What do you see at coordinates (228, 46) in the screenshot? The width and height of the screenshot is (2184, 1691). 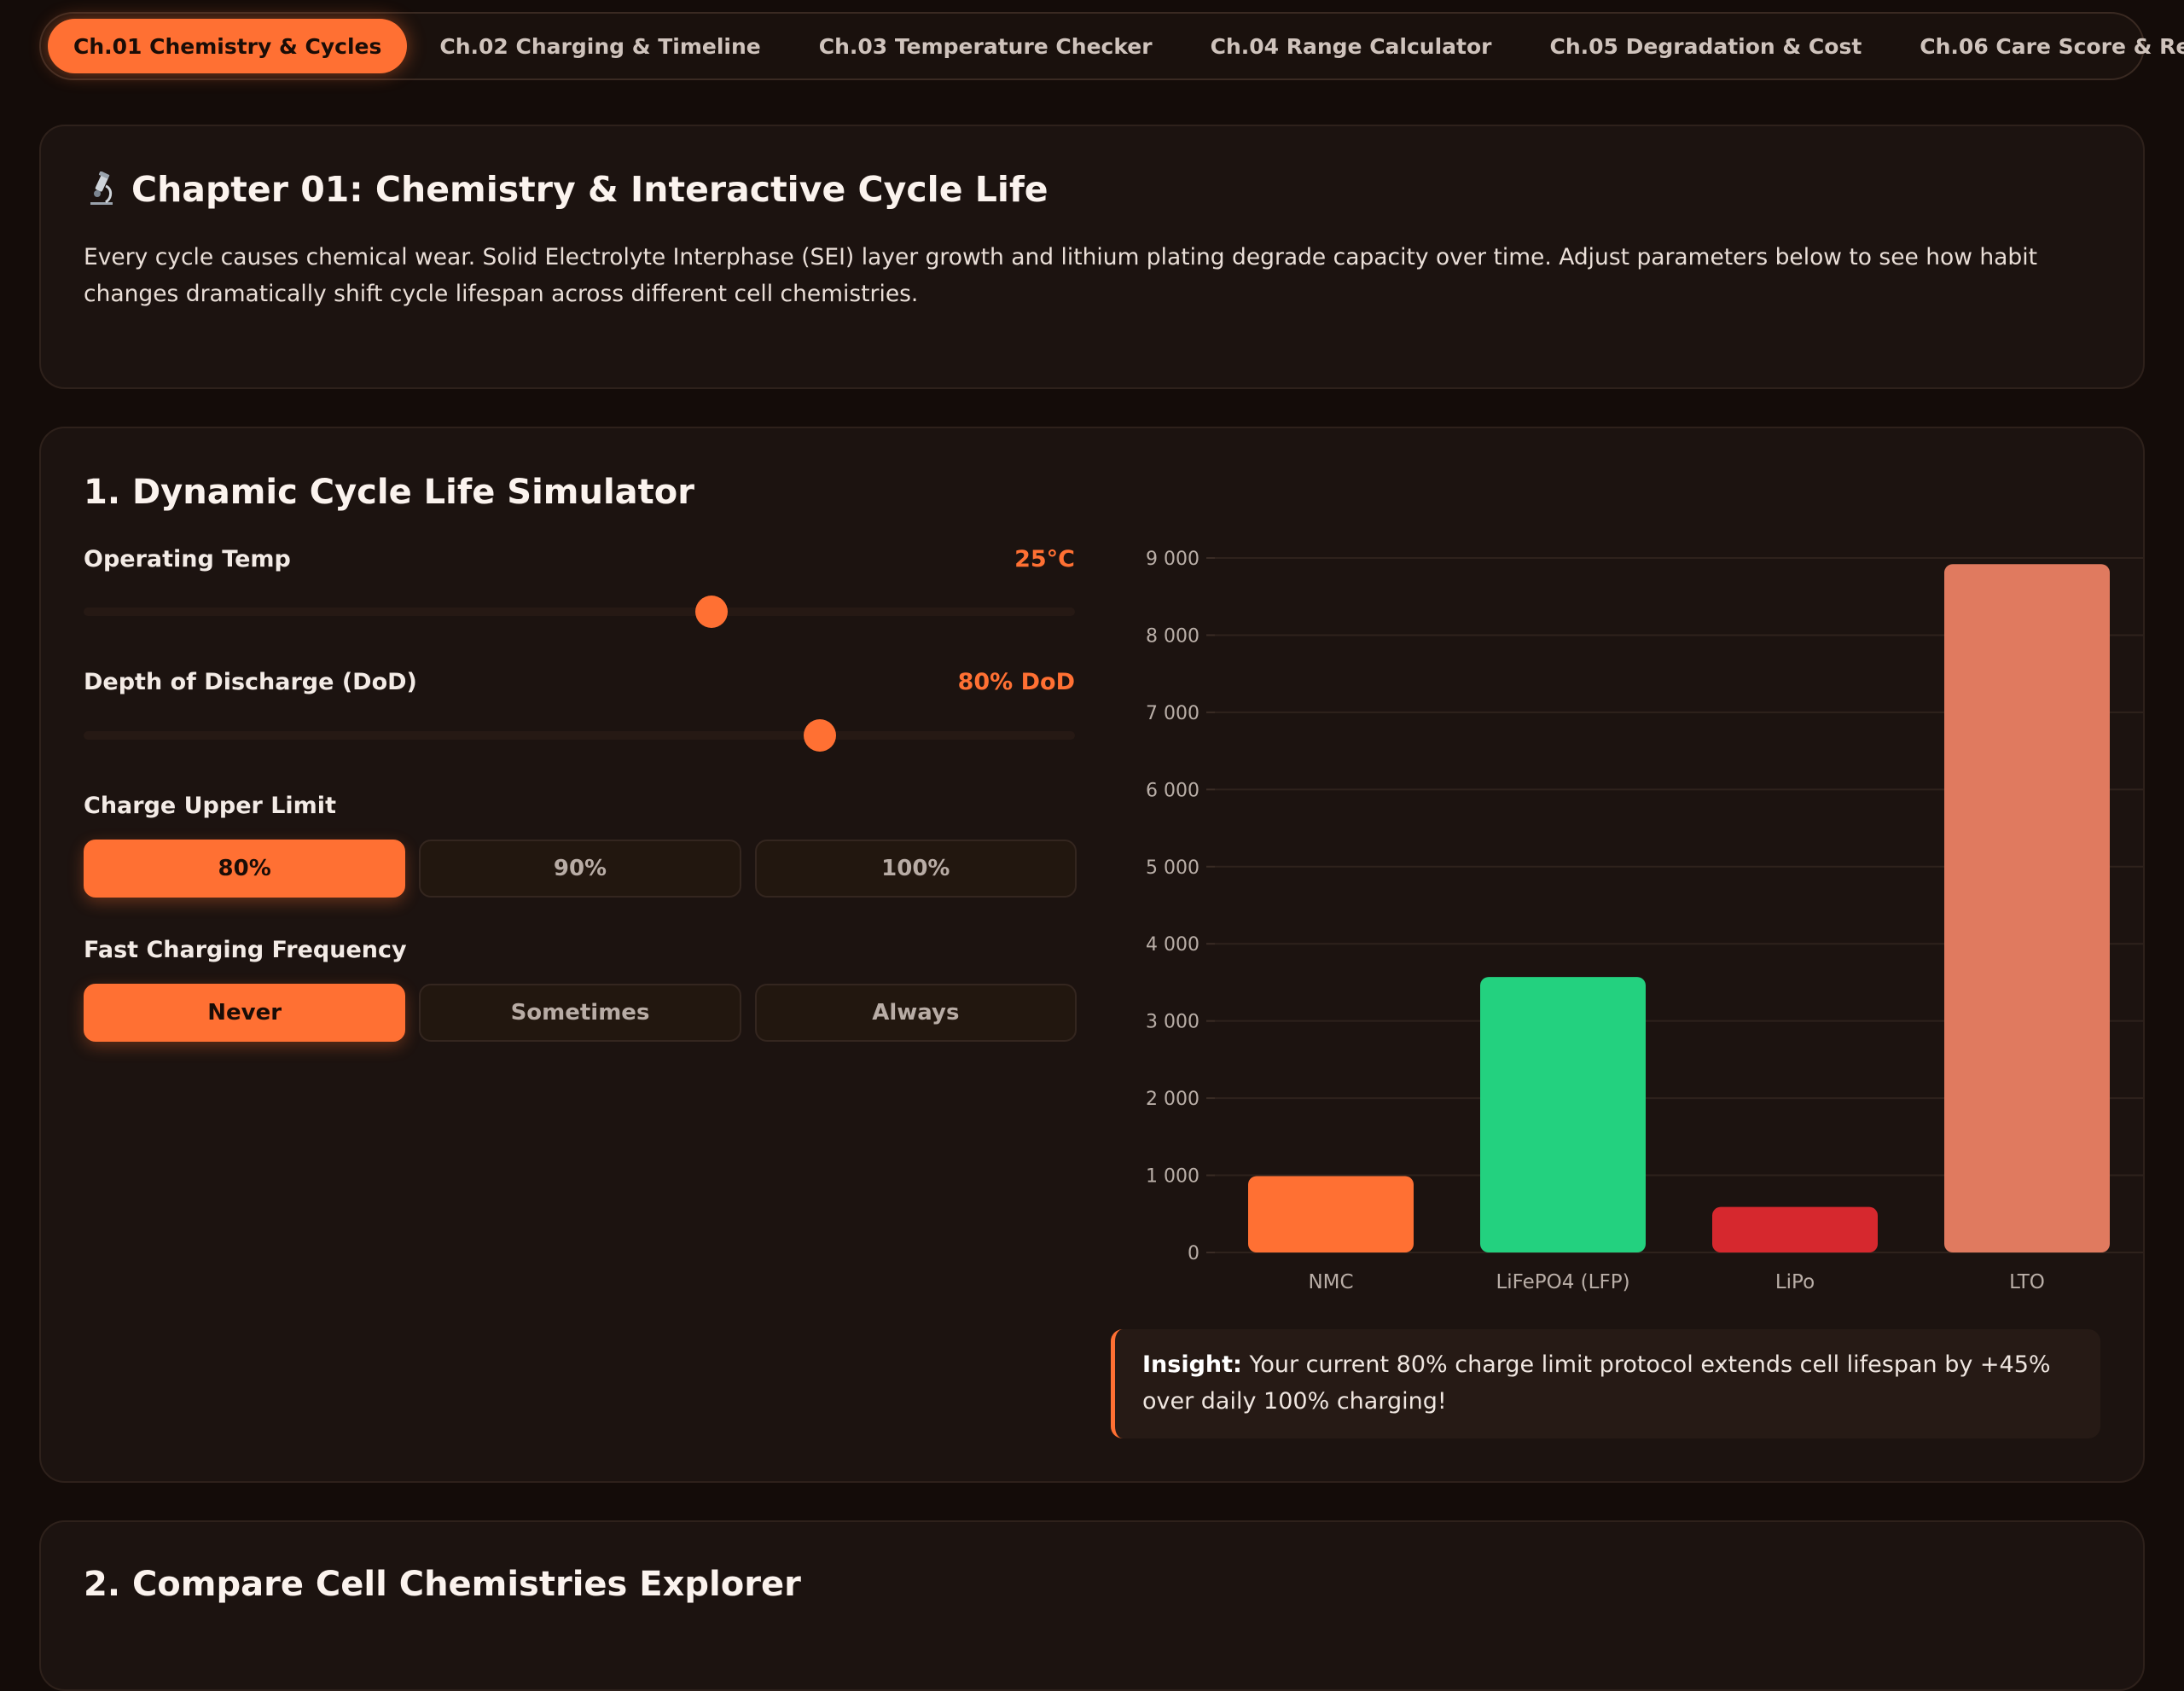 I see `tab-ch01: Ch.01 Chemistry & Cycles` at bounding box center [228, 46].